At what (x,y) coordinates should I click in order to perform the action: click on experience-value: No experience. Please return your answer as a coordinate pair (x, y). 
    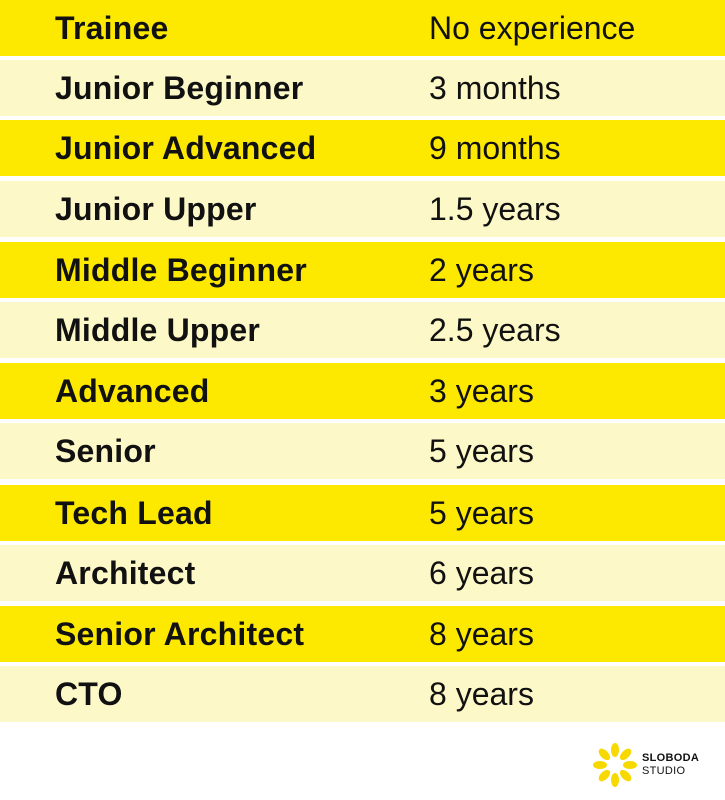
    Looking at the image, I should click on (532, 28).